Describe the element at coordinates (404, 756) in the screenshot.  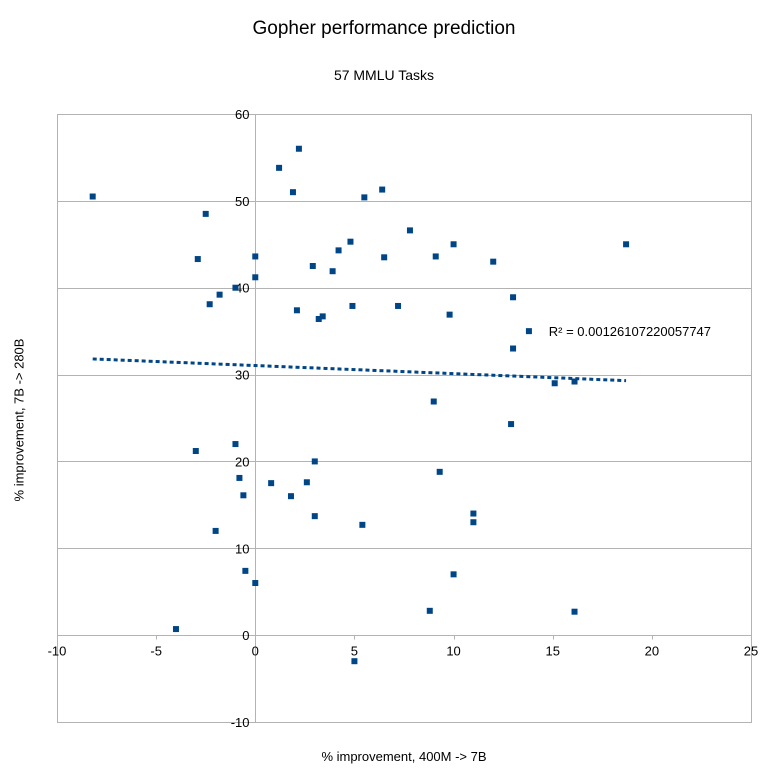
I see `x-axis-label: % improvement, 400M -> 7B` at that location.